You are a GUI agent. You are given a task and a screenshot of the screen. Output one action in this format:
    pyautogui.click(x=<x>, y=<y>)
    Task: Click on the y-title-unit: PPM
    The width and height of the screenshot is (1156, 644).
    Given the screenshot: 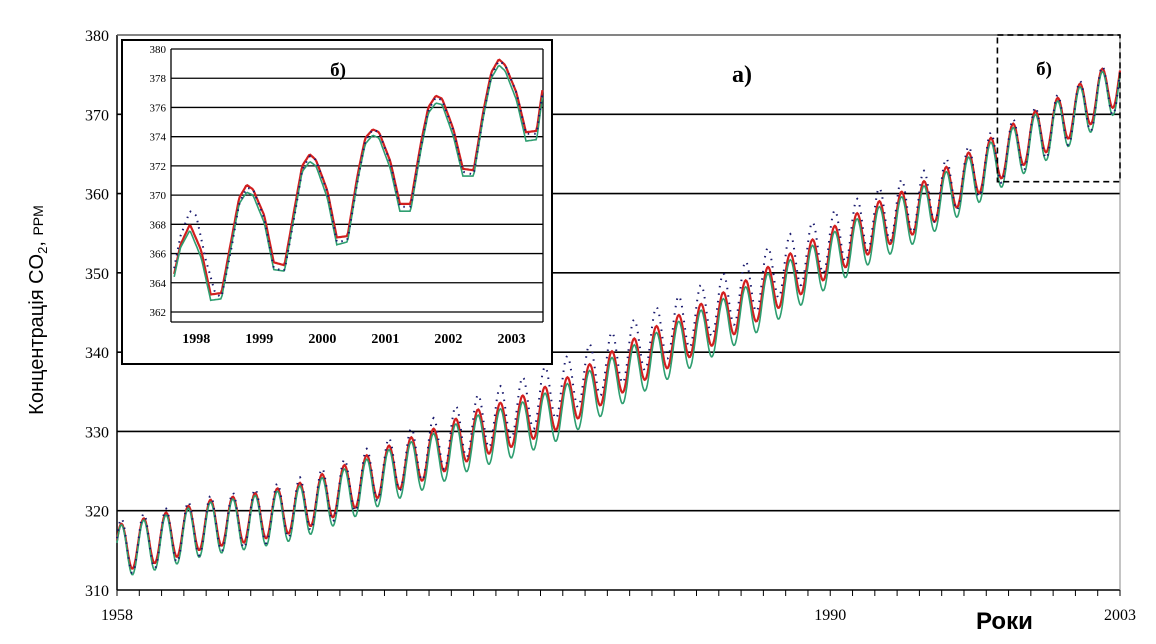 What is the action you would take?
    pyautogui.click(x=38, y=220)
    